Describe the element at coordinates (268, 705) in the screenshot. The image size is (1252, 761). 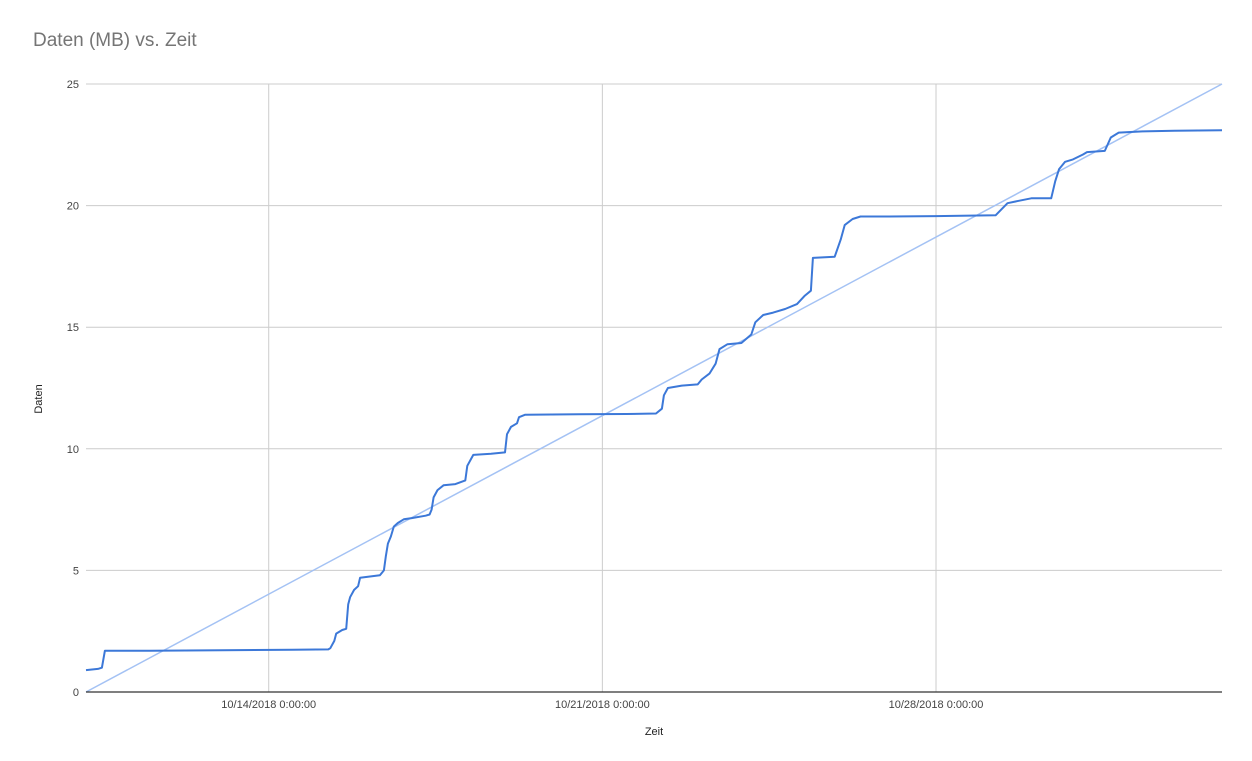
I see `x-tick-label: 10/14/2018 0:00:00` at that location.